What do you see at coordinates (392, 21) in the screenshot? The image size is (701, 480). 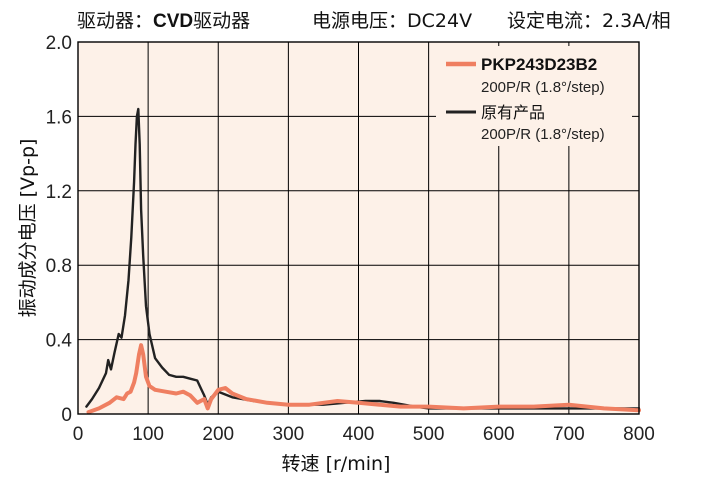 I see `header-voltage: 电源电压：DC24V` at bounding box center [392, 21].